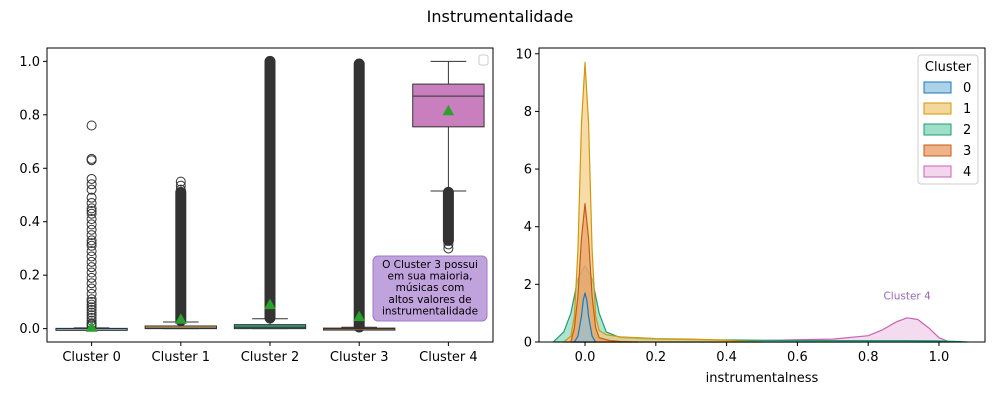 The width and height of the screenshot is (1000, 400). Describe the element at coordinates (29, 276) in the screenshot. I see `y-tick-label: 0.2` at that location.